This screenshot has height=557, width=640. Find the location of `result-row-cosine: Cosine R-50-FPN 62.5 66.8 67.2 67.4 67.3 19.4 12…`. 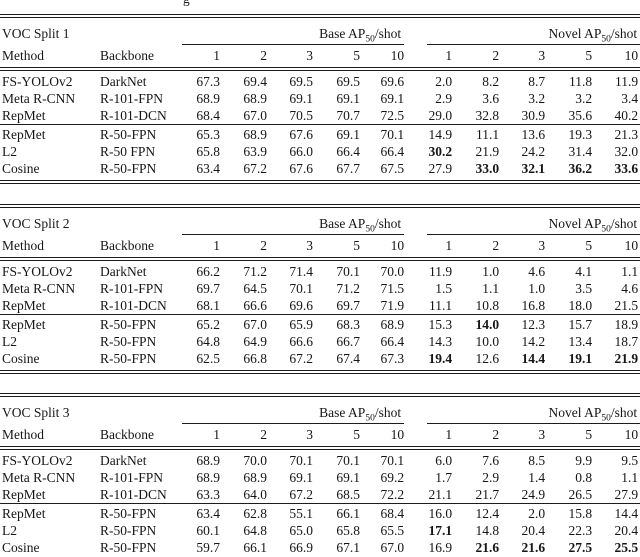

result-row-cosine: Cosine R-50-FPN 62.5 66.8 67.2 67.4 67.3 19.4 12… is located at coordinates (320, 361).